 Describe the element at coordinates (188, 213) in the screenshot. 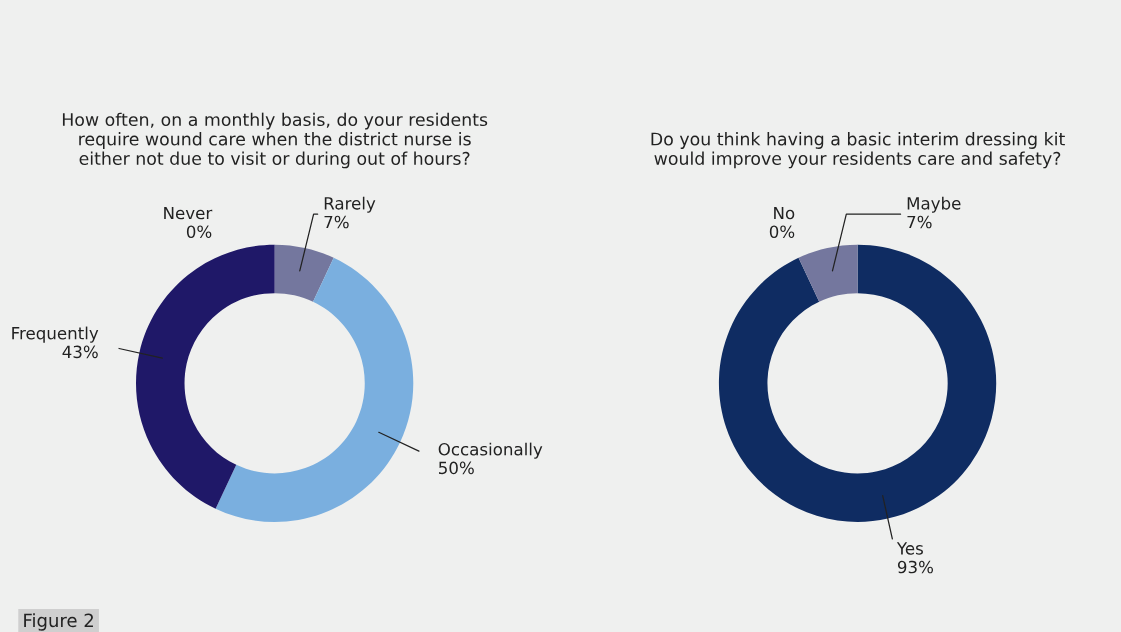

I see `category-label: Never` at that location.